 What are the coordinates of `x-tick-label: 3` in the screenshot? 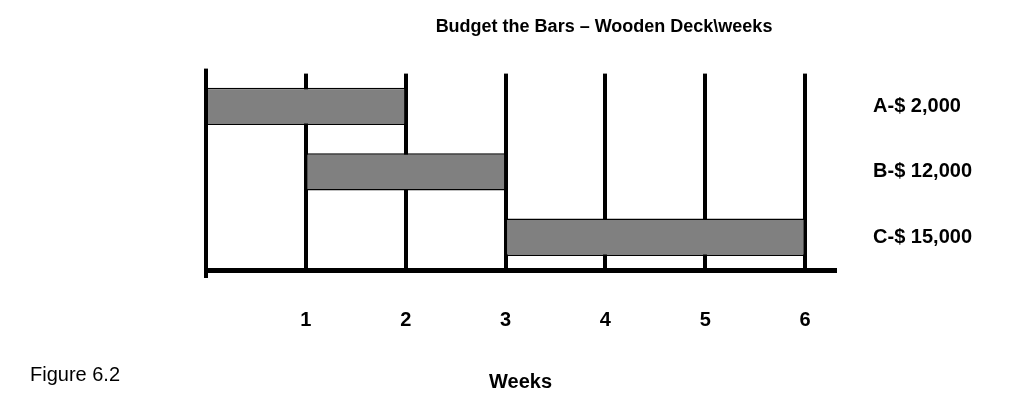 It's located at (505, 318).